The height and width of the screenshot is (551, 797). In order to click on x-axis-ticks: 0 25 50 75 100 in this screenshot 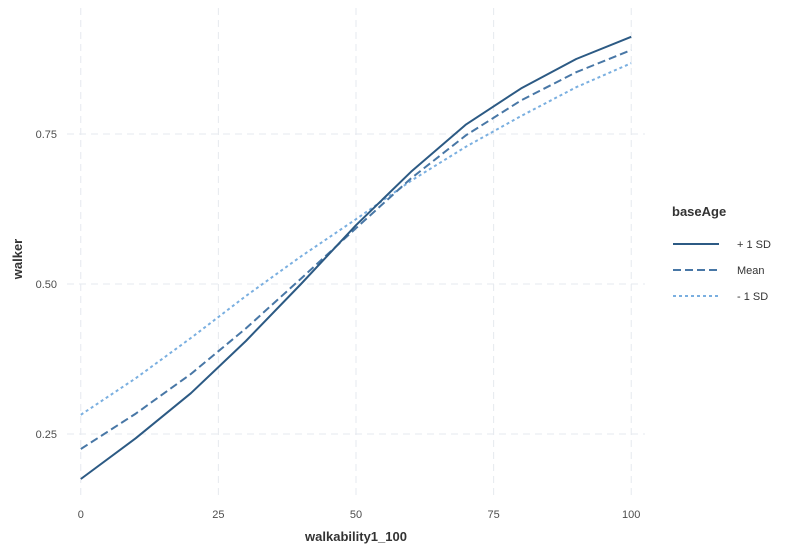, I will do `click(359, 515)`.